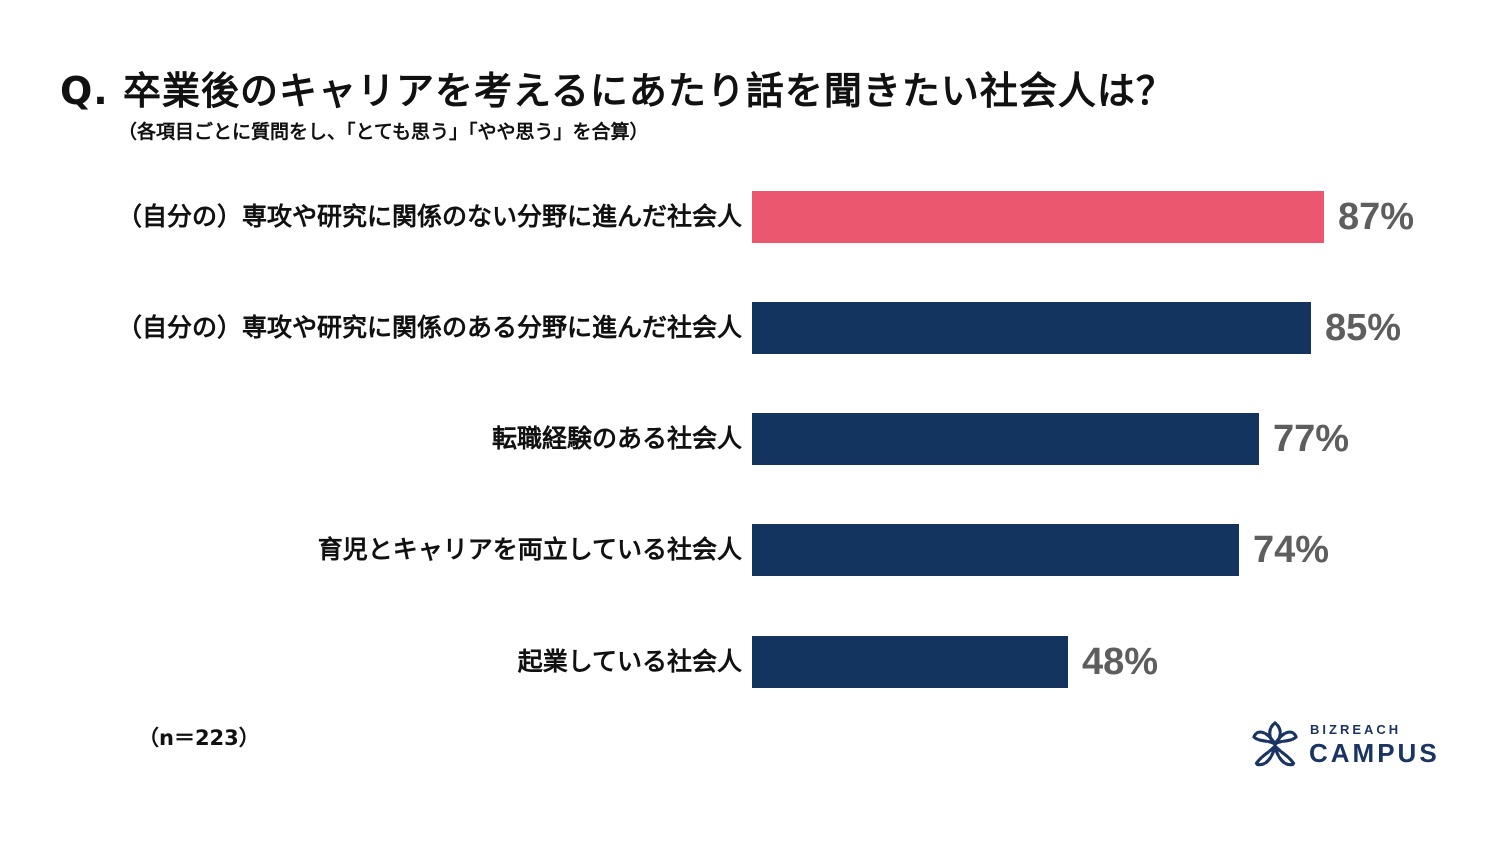 Image resolution: width=1500 pixels, height=844 pixels. Describe the element at coordinates (750, 217) in the screenshot. I see `bar-row: （自分の）専攻や研究に関係のない分野に進んだ社会人 87%` at that location.